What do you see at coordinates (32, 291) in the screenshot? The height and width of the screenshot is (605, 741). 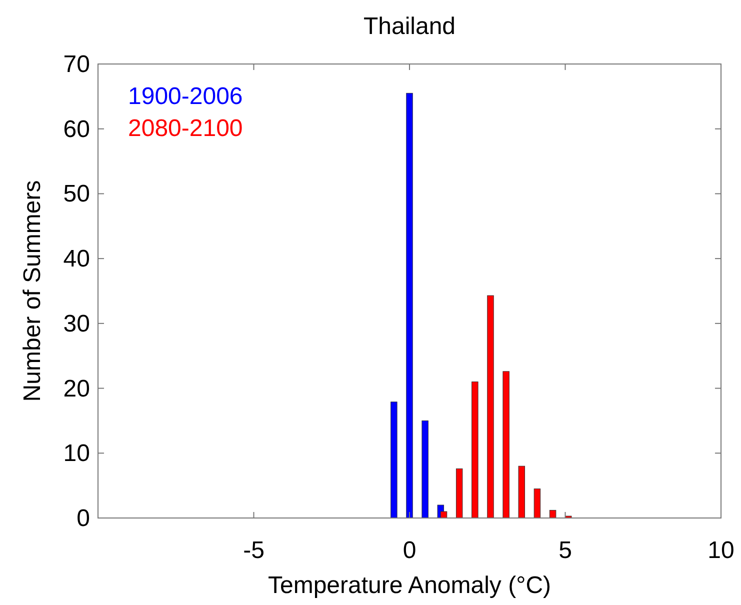 I see `y-axis-title: Number of Summers` at bounding box center [32, 291].